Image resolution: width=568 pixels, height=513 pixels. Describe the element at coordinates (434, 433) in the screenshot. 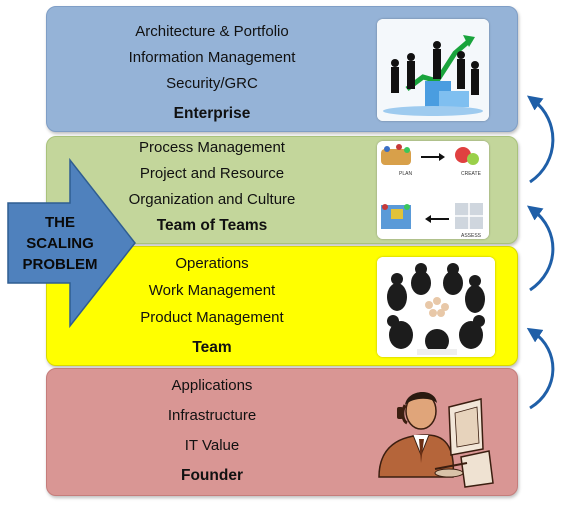

I see `developer-at-computer-icon` at that location.